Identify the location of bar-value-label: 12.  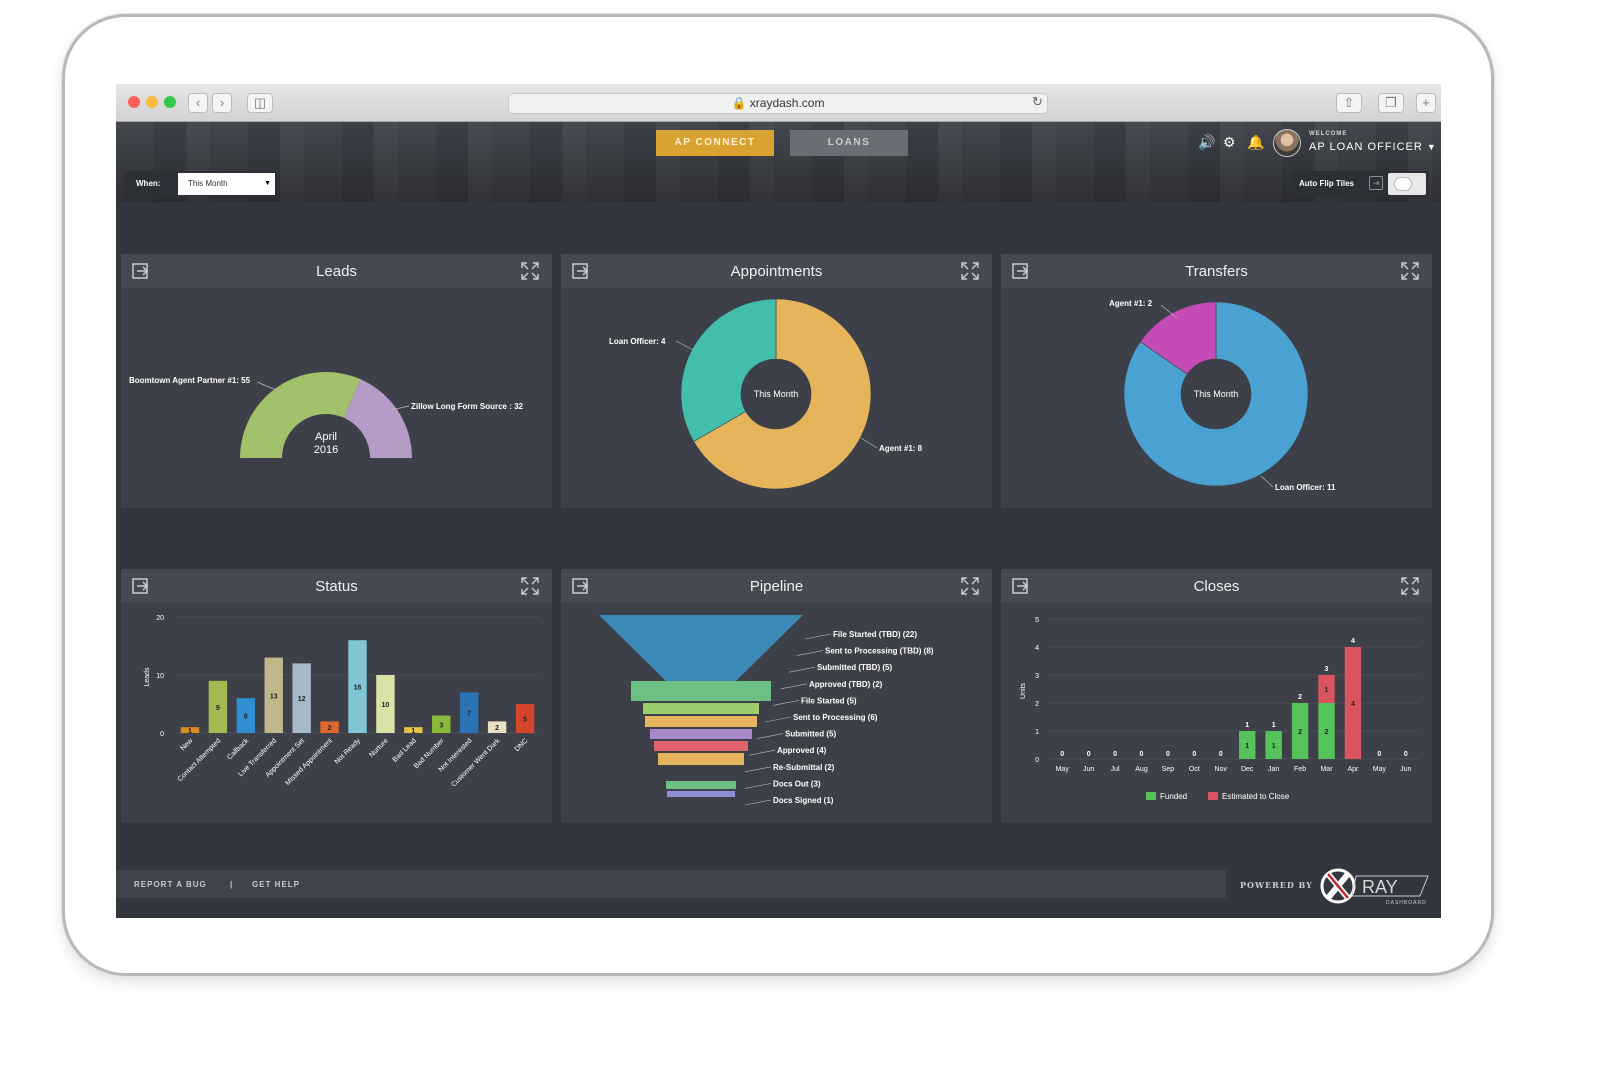
(302, 699).